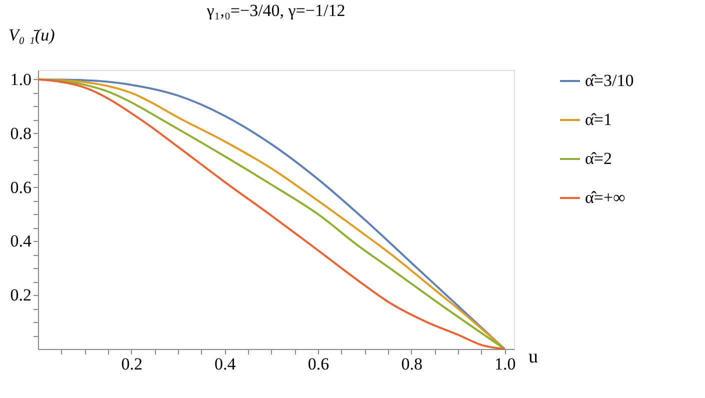 This screenshot has width=705, height=398. Describe the element at coordinates (598, 119) in the screenshot. I see `legend-label: α̂=1` at that location.